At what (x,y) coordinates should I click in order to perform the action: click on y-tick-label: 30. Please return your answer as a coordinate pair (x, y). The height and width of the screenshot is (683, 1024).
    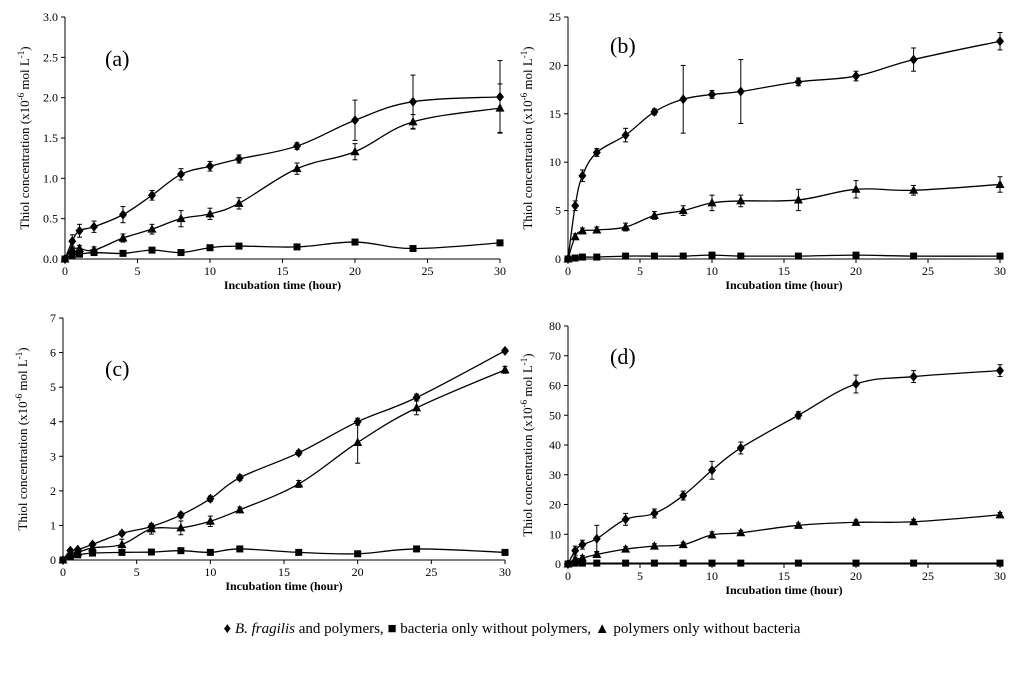
    Looking at the image, I should click on (555, 475).